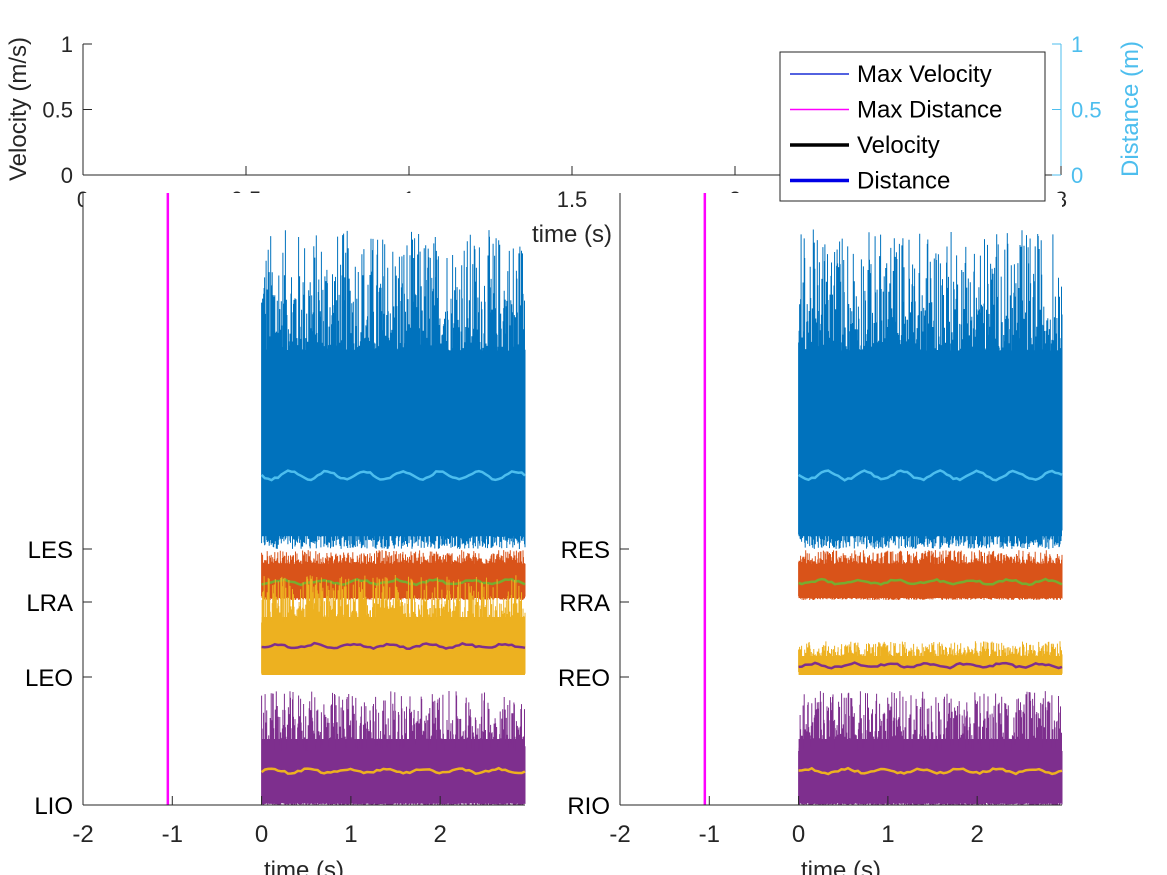 The width and height of the screenshot is (1167, 875). I want to click on right-res-envelope, so click(930, 475).